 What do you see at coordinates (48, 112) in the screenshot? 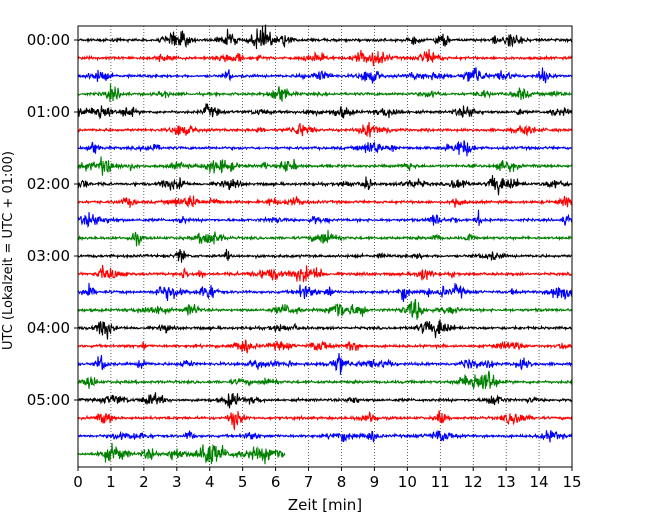
I see `y-tick-label: 01:00` at bounding box center [48, 112].